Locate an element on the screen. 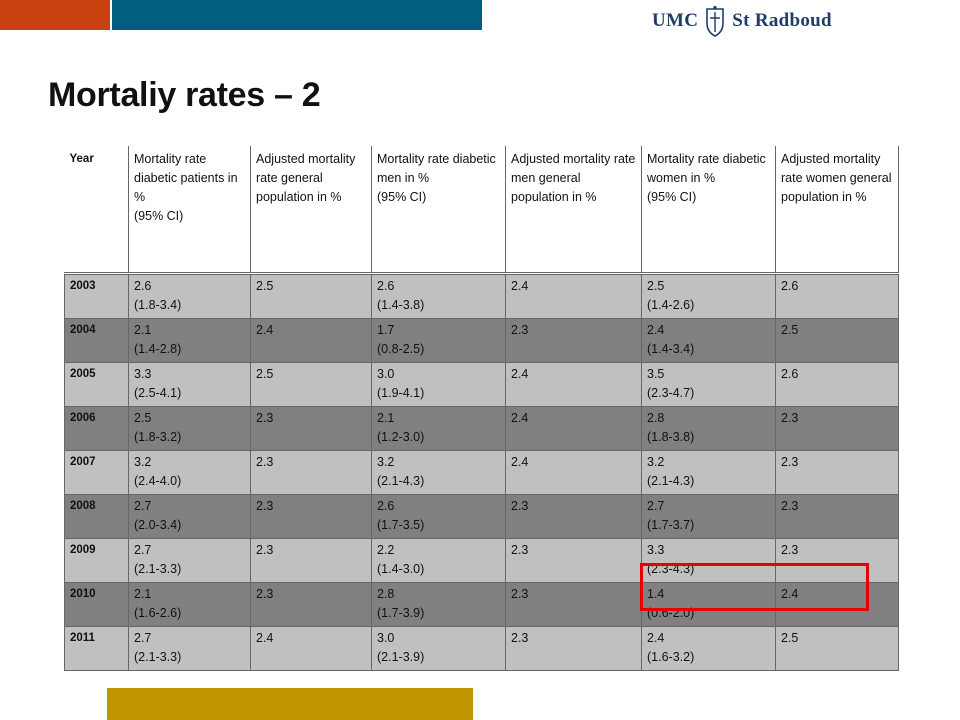 The height and width of the screenshot is (720, 960). year-cell: 2006 is located at coordinates (96, 428).